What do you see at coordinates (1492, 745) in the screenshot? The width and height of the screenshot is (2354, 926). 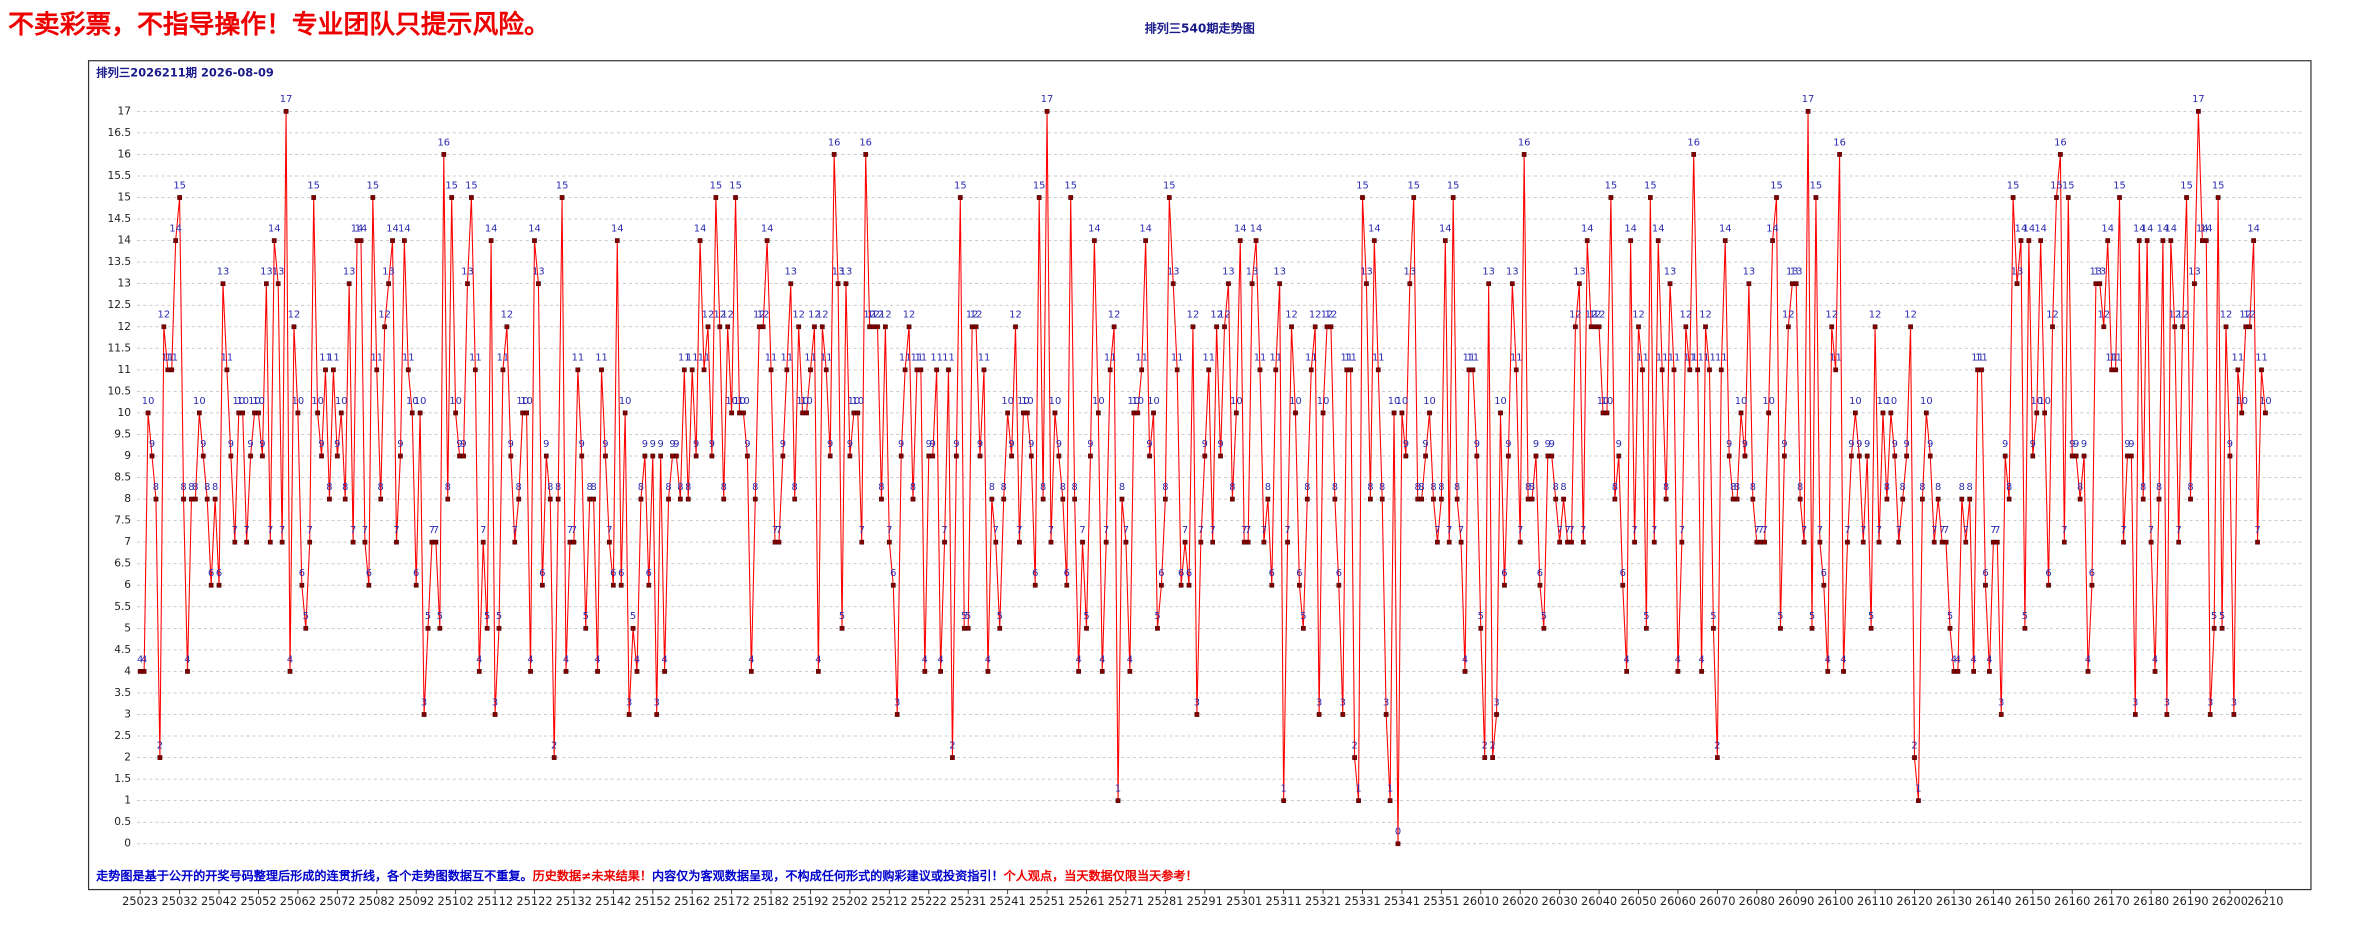 I see `data-label: 2` at bounding box center [1492, 745].